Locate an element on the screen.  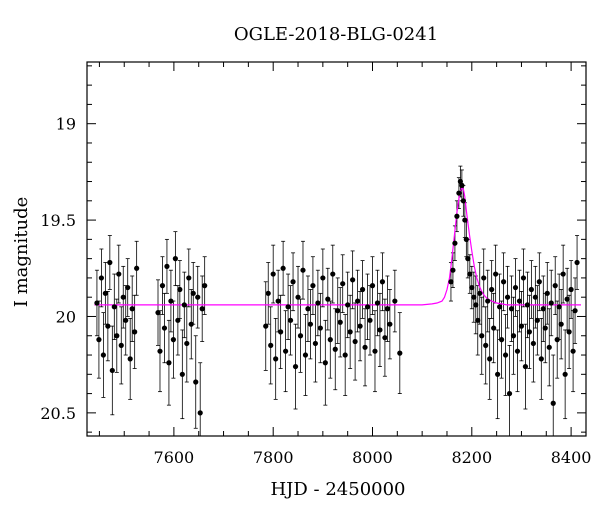
x-tick-label: 8000 is located at coordinates (372, 457).